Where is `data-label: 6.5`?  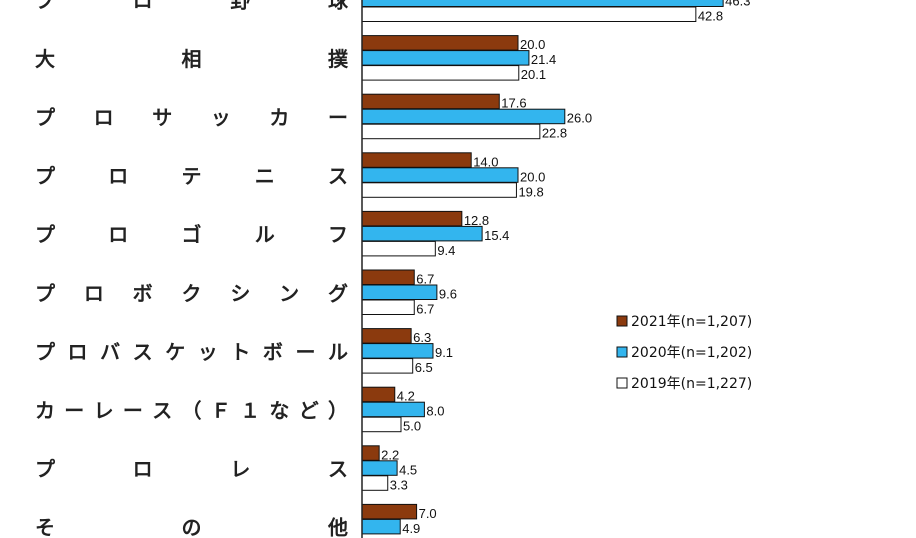
data-label: 6.5 is located at coordinates (424, 367).